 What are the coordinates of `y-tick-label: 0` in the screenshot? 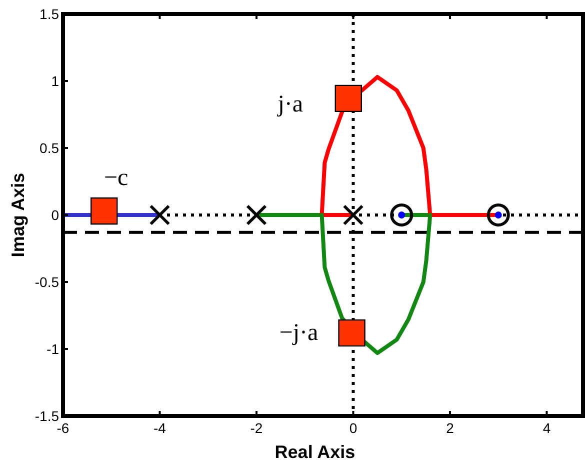 It's located at (55, 215).